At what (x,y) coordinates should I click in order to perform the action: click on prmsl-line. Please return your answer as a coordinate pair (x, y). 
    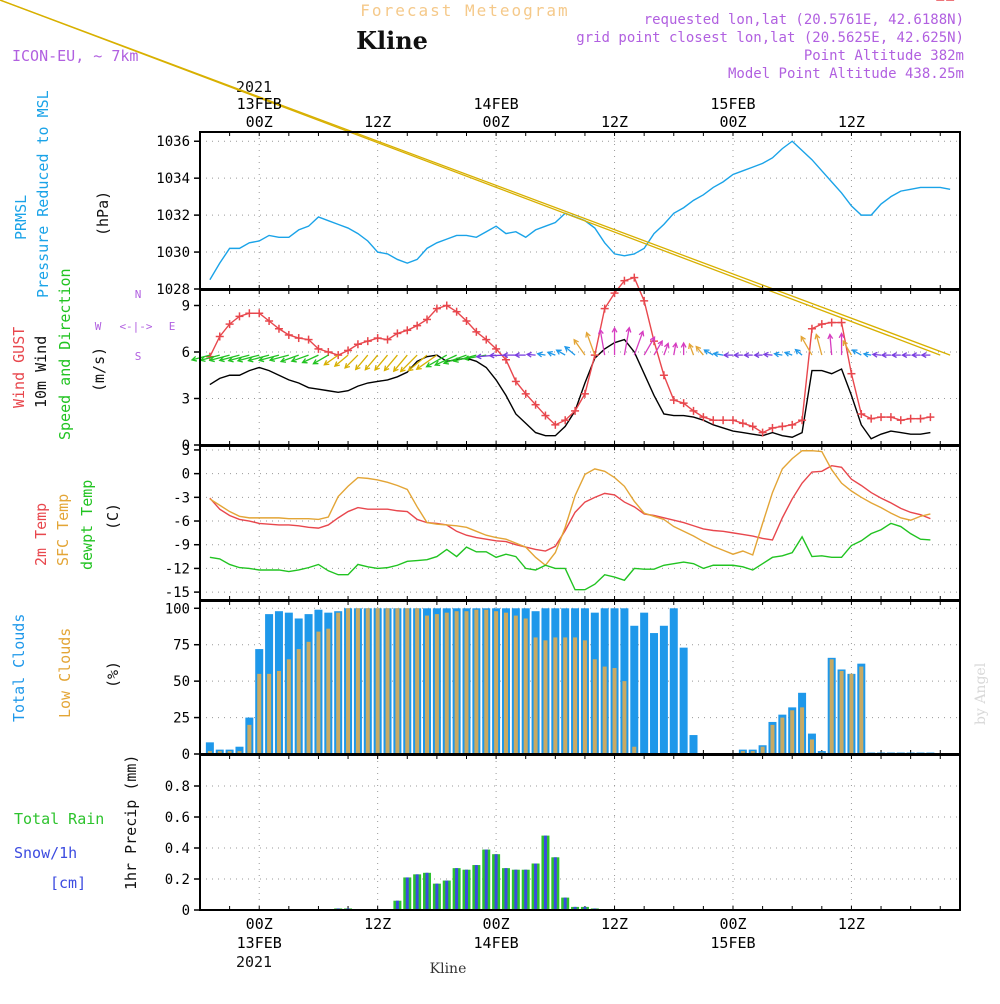
    Looking at the image, I should click on (580, 210).